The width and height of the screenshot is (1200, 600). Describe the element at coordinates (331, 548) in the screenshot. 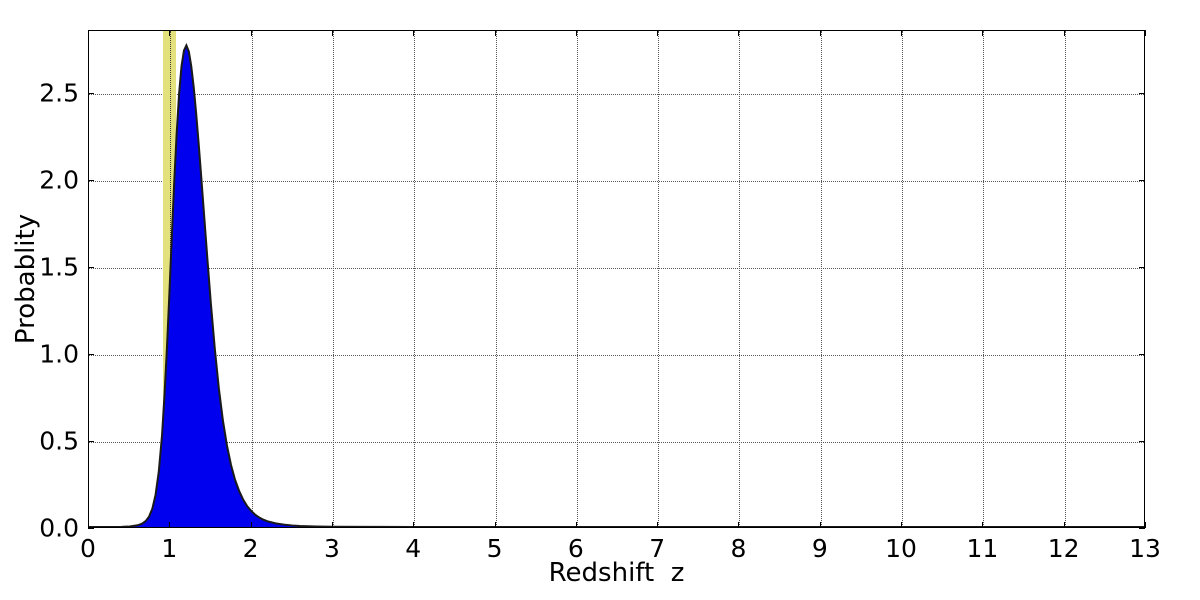

I see `x-tick-label: 3` at that location.